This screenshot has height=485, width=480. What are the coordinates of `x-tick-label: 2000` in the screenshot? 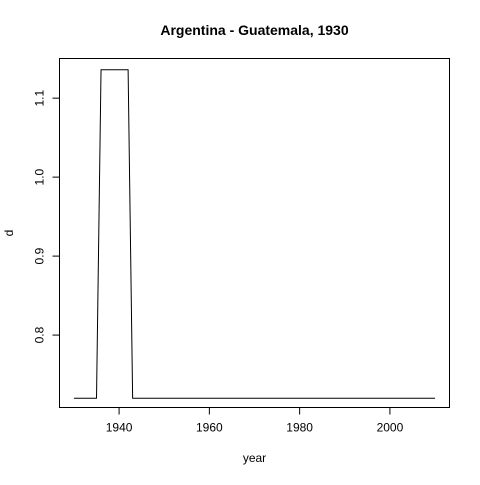 It's located at (390, 428).